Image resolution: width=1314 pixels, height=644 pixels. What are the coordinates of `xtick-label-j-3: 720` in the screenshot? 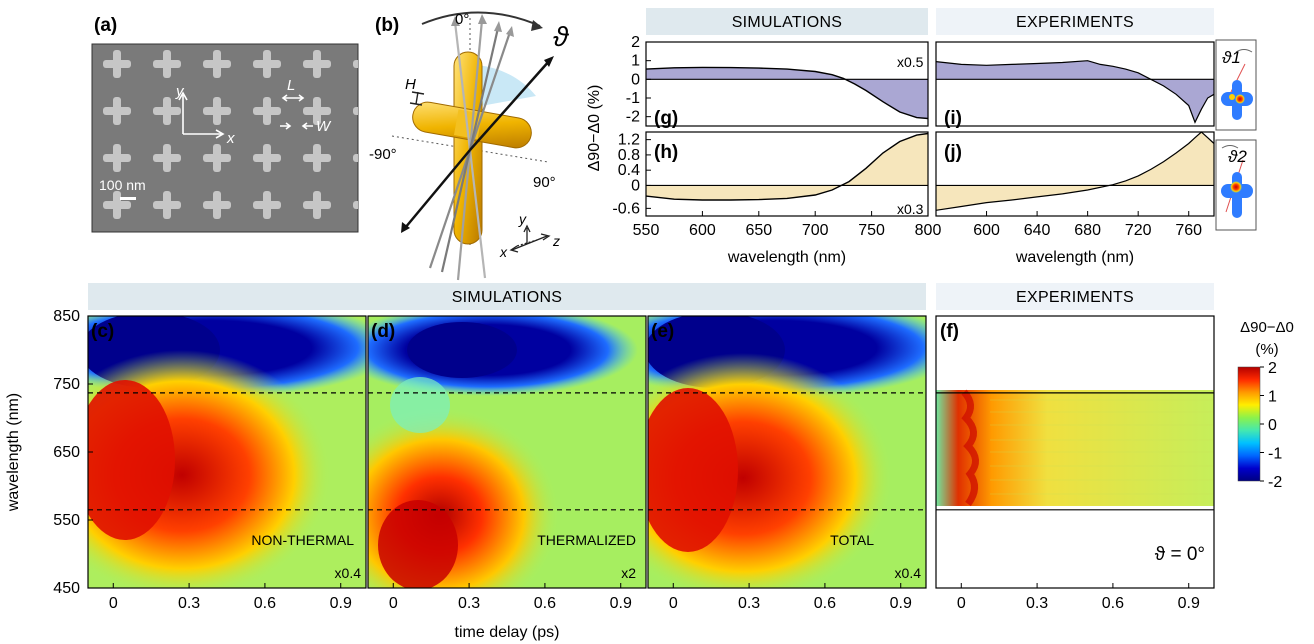 It's located at (1138, 230).